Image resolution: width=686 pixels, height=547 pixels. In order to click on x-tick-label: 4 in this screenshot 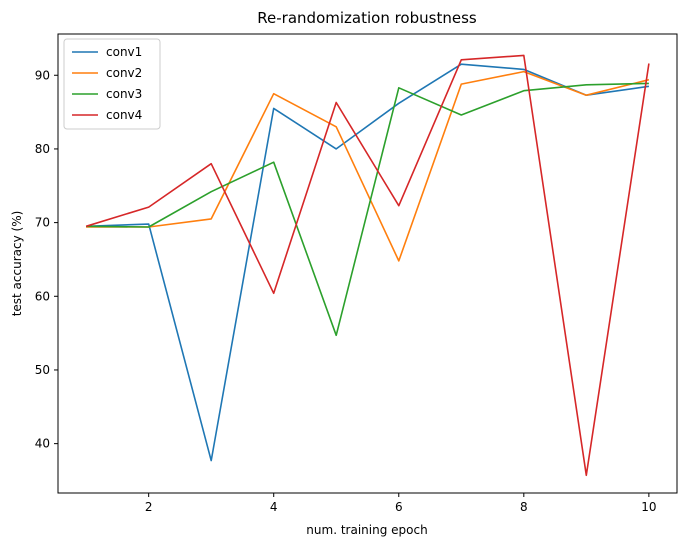, I will do `click(274, 507)`.